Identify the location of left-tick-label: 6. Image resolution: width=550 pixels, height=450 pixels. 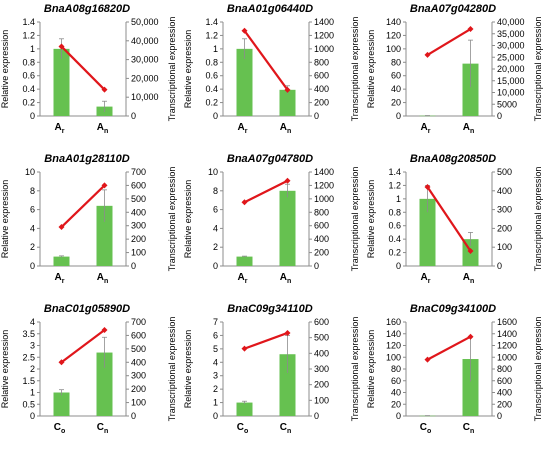
(215, 335).